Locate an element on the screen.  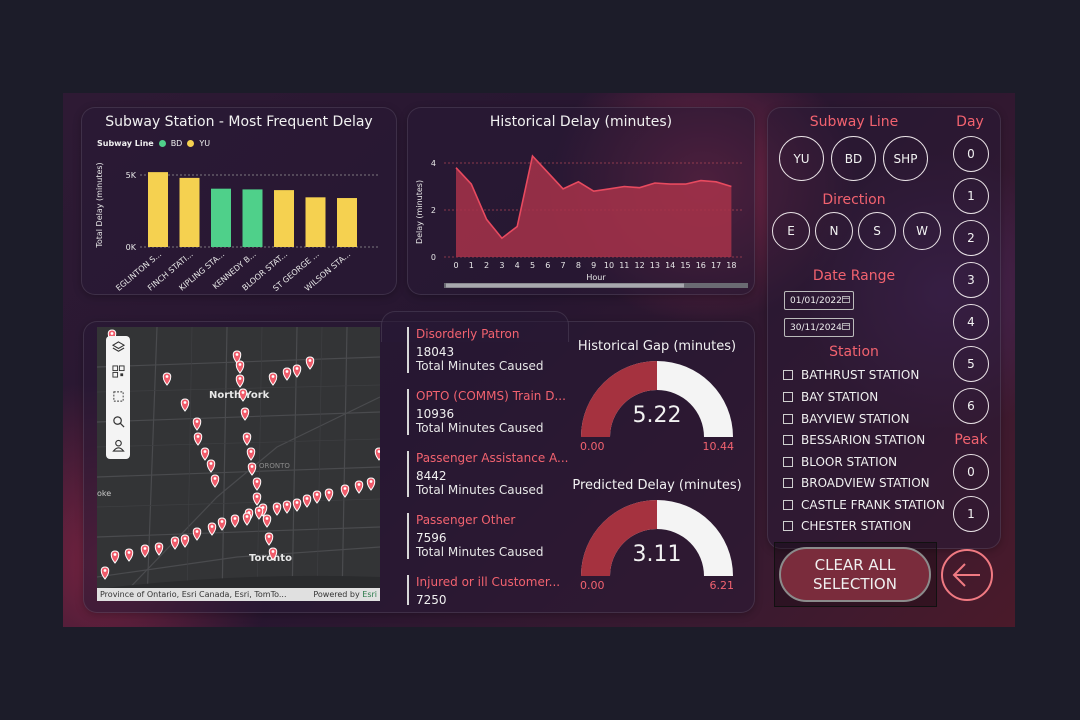
search-icon is located at coordinates (118, 422).